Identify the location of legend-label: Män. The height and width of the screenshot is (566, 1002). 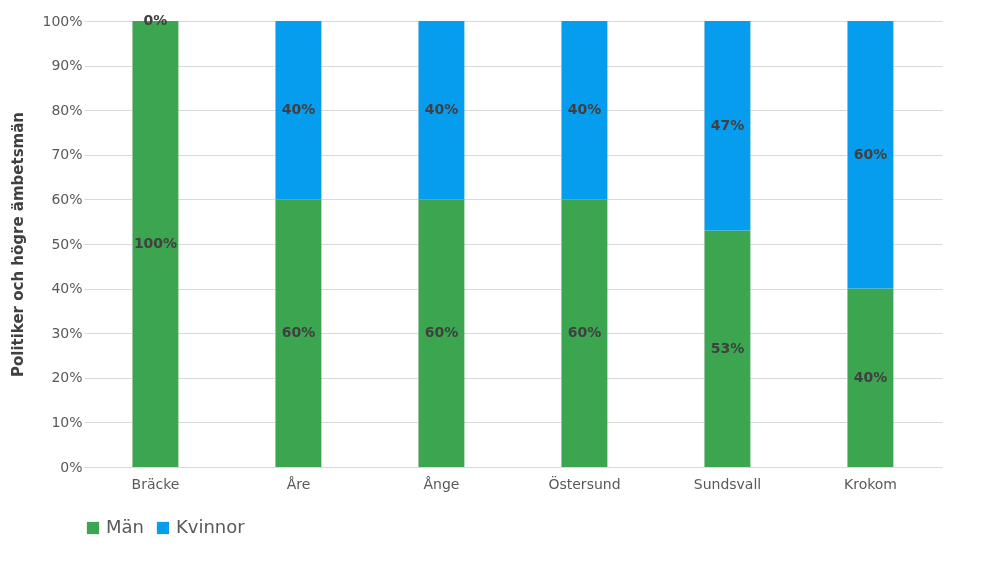
(125, 526).